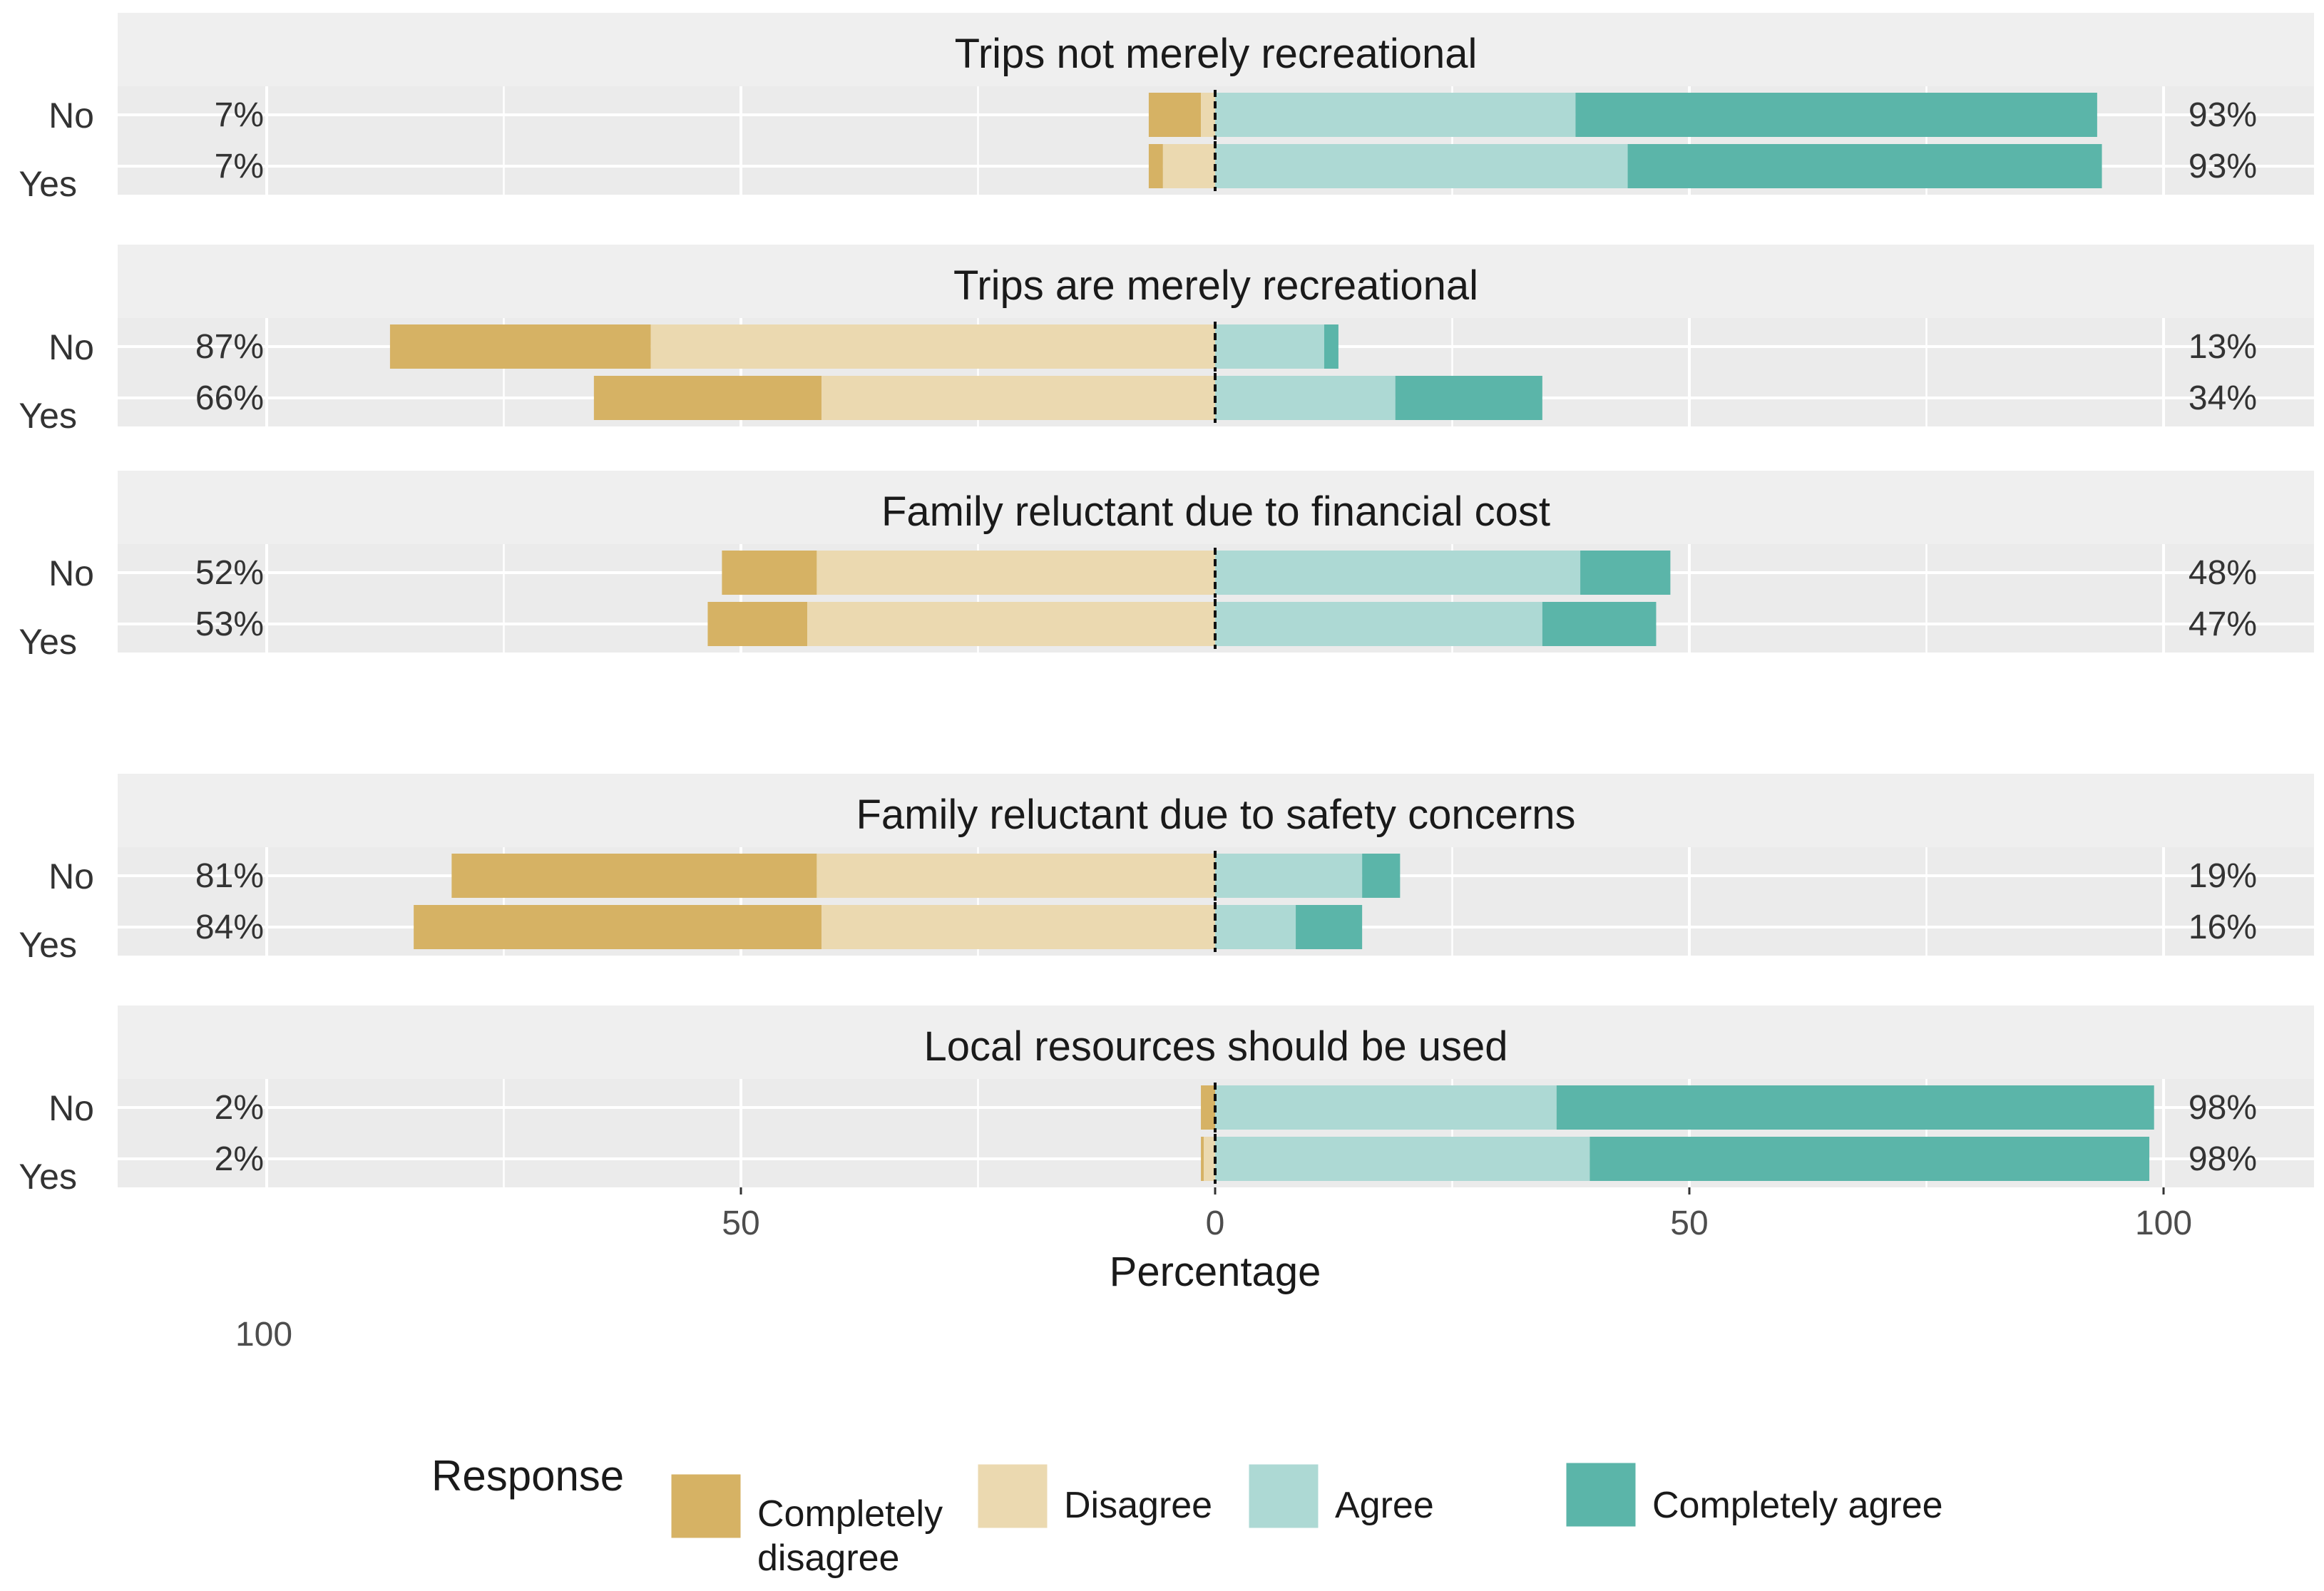 This screenshot has width=2324, height=1591. Describe the element at coordinates (239, 166) in the screenshot. I see `left-percent-label: 7%` at that location.